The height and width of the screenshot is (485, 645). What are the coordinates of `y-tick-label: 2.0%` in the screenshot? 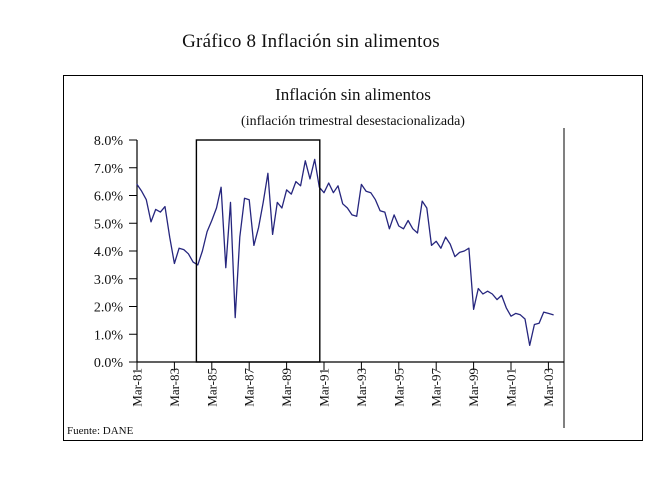 It's located at (109, 308).